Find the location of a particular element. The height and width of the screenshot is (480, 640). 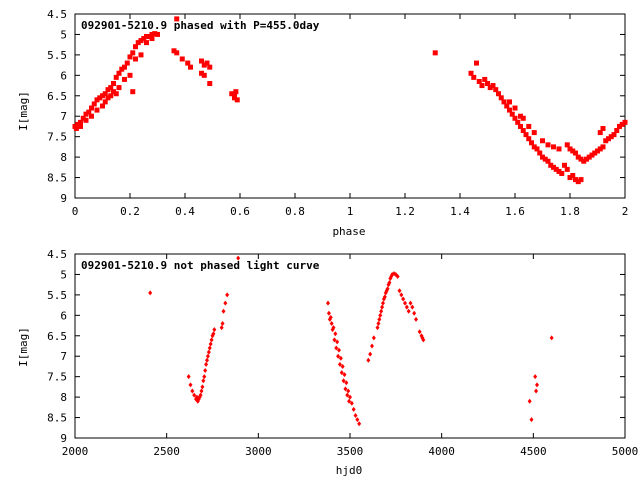

x-tick-label: 0 is located at coordinates (75, 211).